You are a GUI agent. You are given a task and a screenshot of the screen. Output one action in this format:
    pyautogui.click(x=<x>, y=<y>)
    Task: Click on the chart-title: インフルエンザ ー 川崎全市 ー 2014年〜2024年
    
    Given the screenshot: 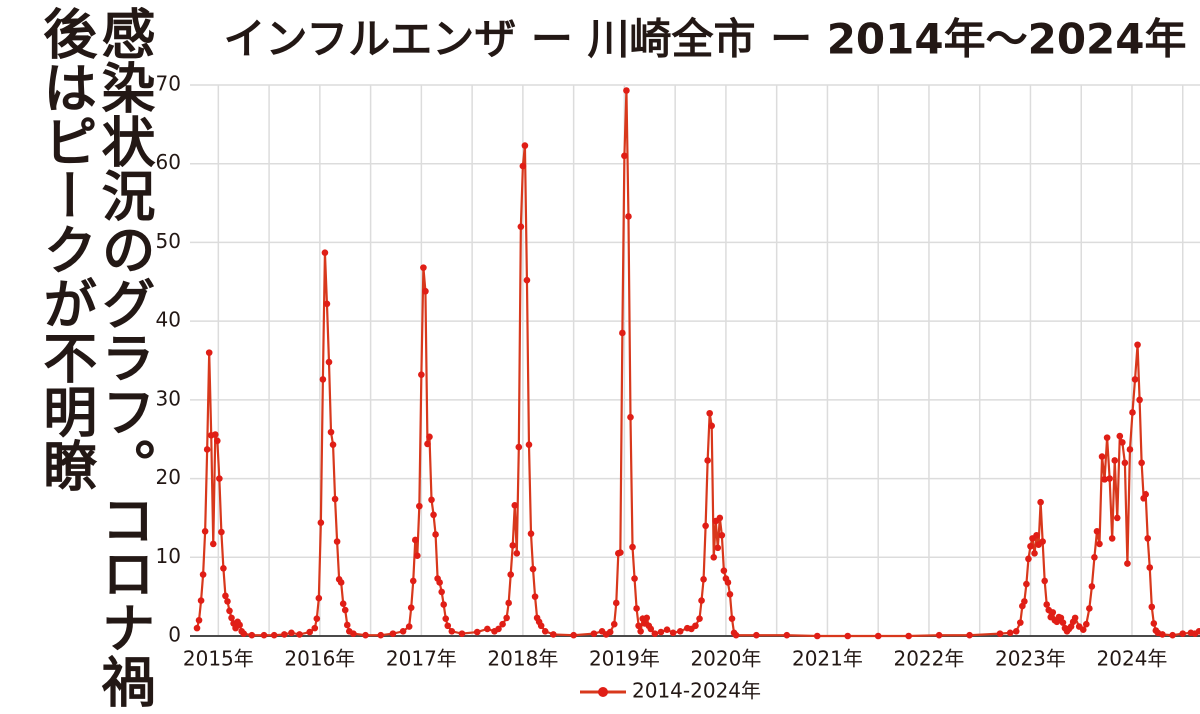 What is the action you would take?
    pyautogui.click(x=704, y=39)
    